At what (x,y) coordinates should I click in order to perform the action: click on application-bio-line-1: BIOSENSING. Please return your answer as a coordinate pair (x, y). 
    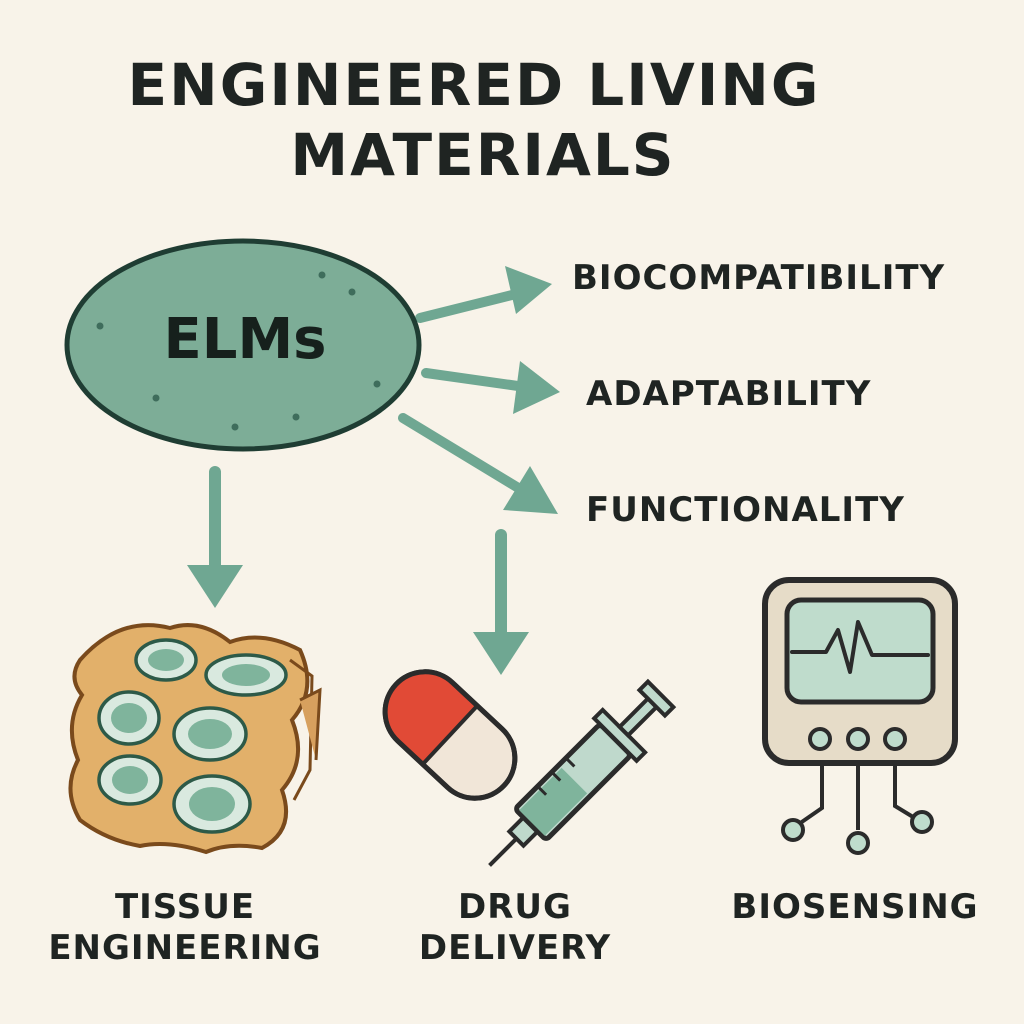
    Looking at the image, I should click on (855, 907).